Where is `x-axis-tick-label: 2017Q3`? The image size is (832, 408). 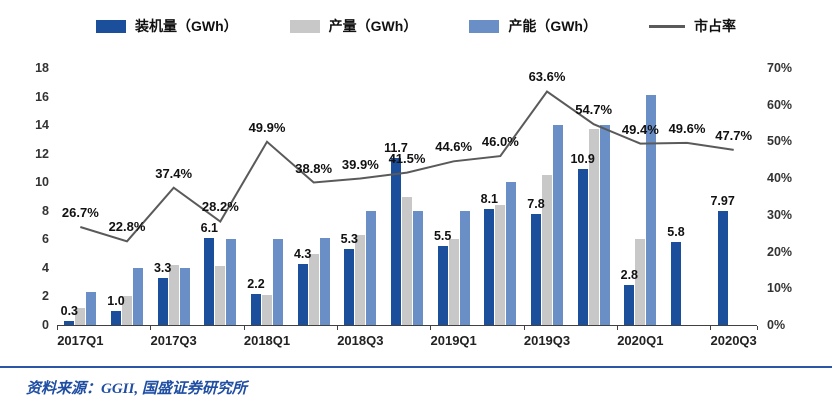
x-axis-tick-label: 2017Q3 is located at coordinates (173, 340).